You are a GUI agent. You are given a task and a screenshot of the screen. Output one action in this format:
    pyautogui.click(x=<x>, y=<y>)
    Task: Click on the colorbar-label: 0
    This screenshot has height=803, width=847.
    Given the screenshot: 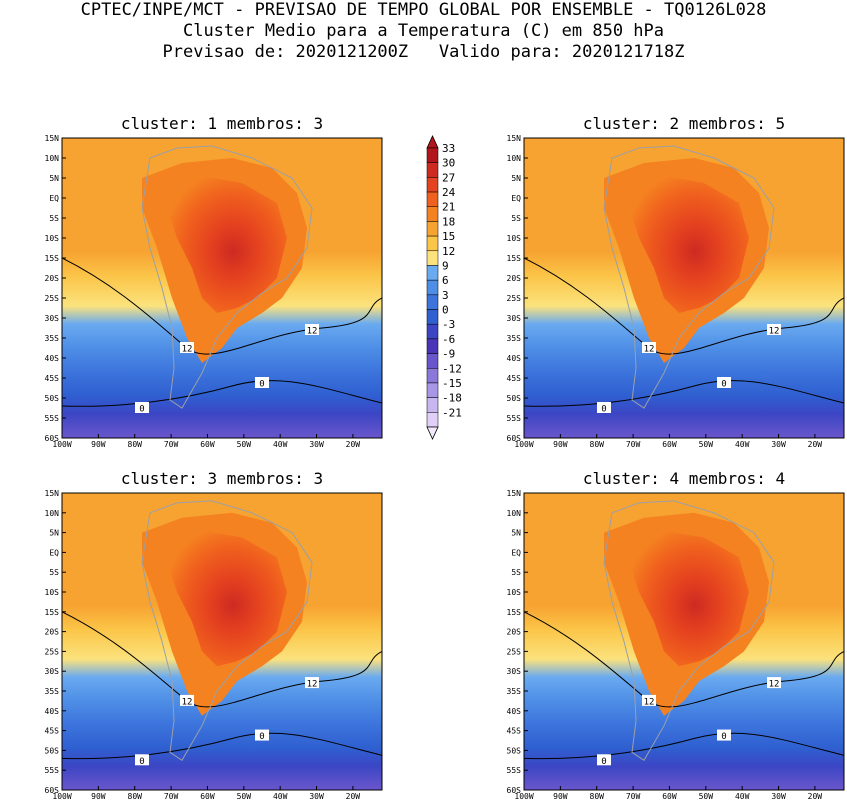 What is the action you would take?
    pyautogui.click(x=445, y=310)
    